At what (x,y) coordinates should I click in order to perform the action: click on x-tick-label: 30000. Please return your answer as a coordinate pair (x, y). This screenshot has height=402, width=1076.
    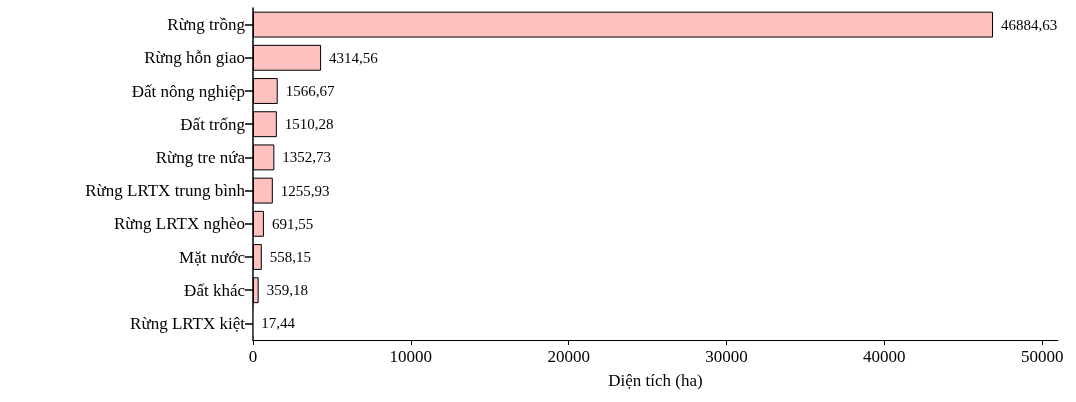
    Looking at the image, I should click on (726, 356).